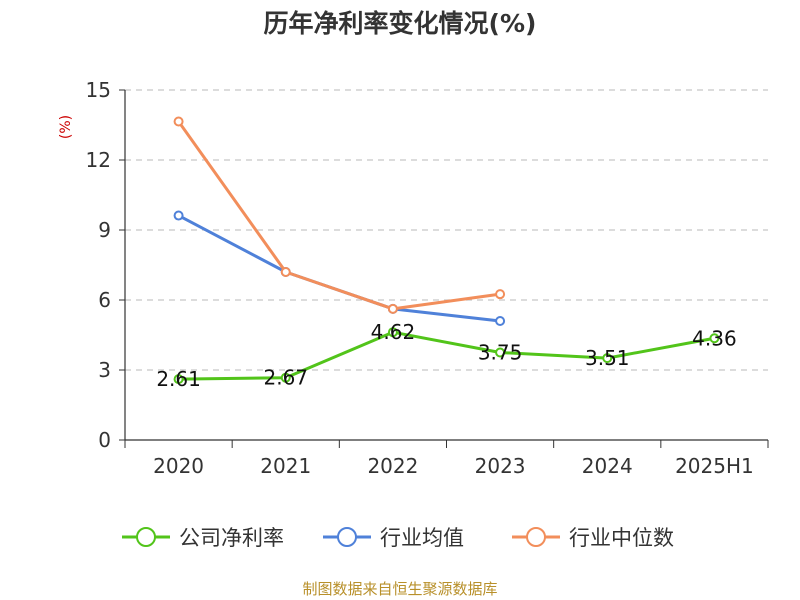 This screenshot has height=600, width=800. I want to click on data-labels: 2.61 2.67 4.62 3.75 3.51 4.36, so click(446, 355).